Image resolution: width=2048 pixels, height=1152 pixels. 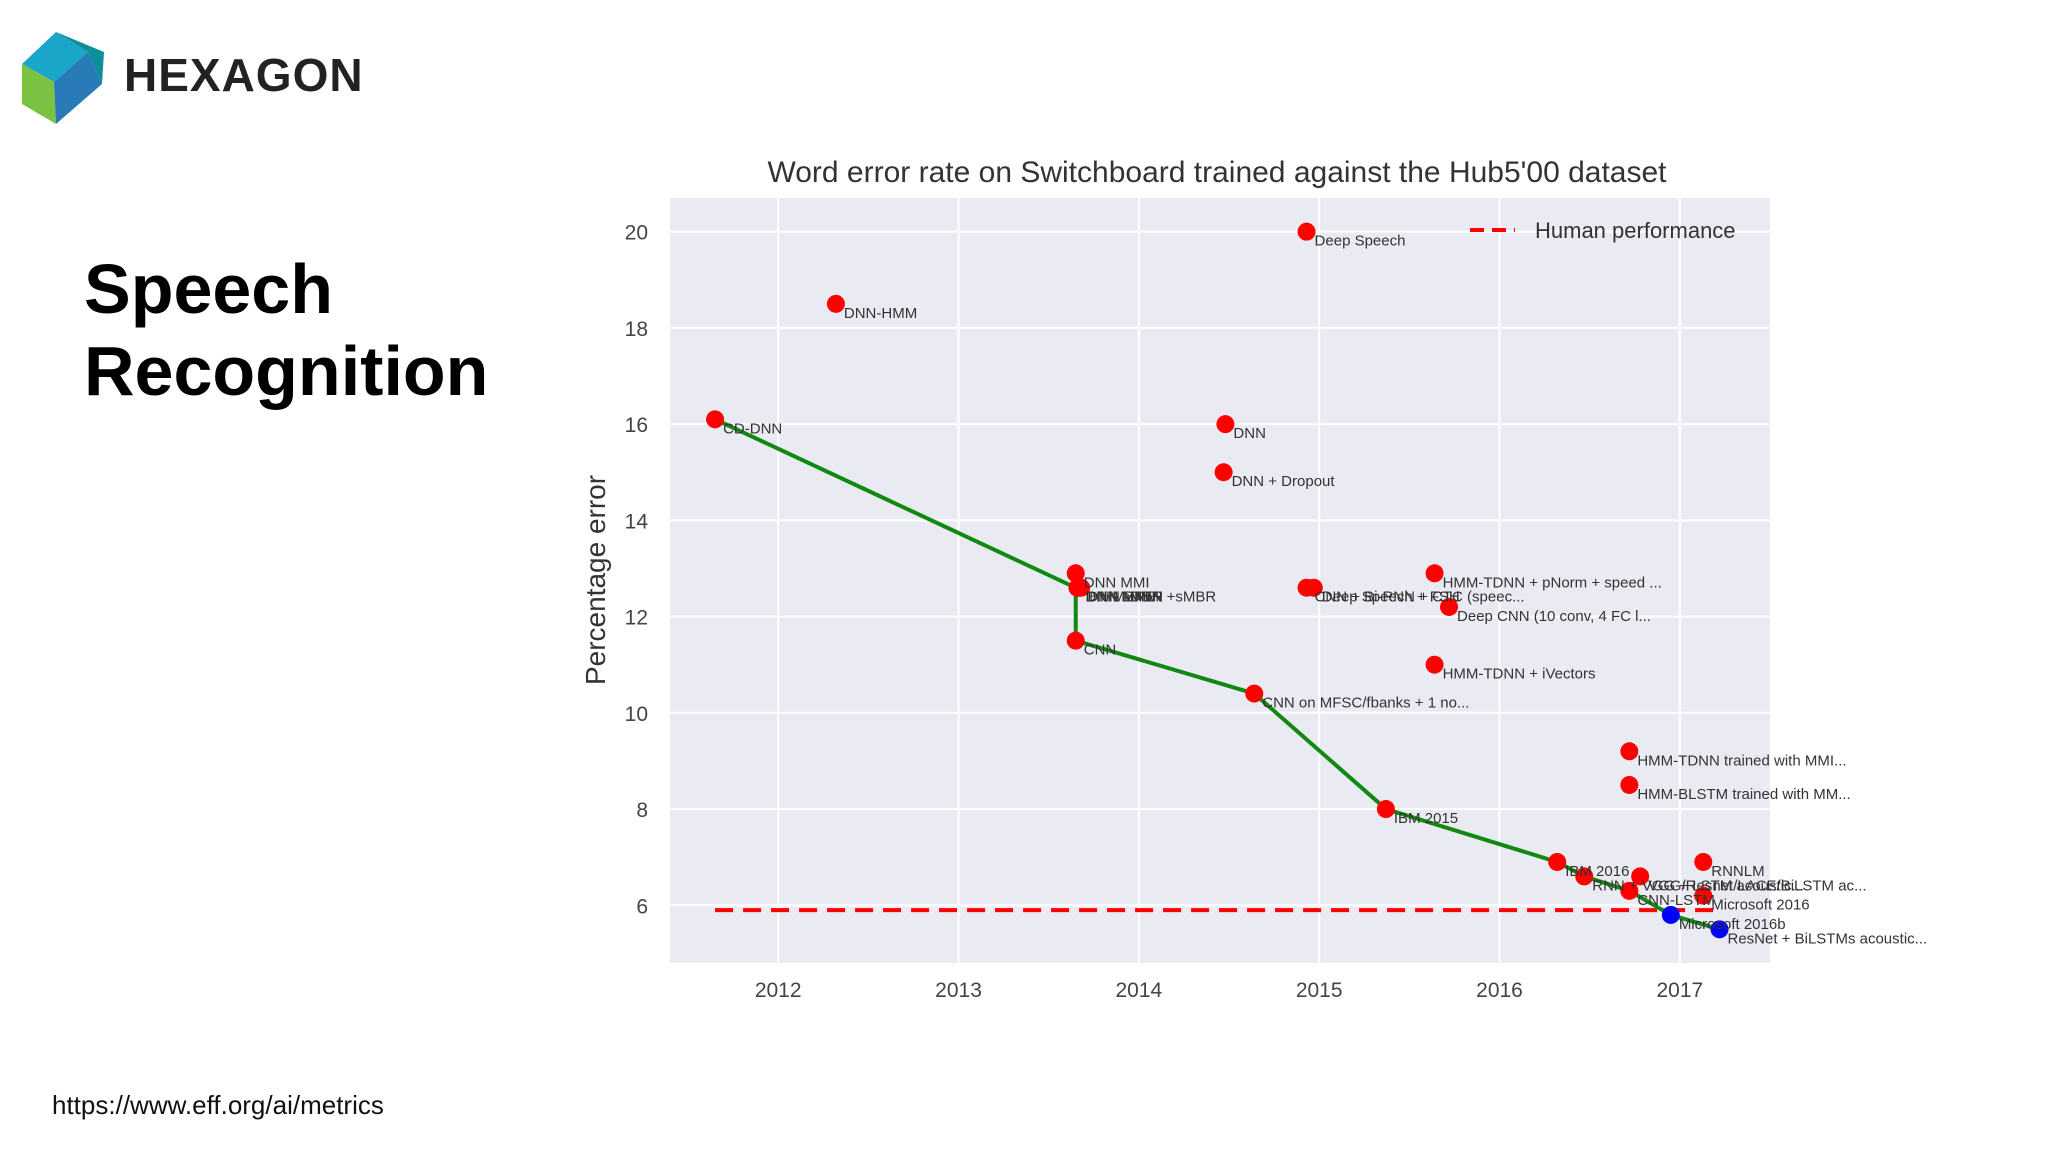 I want to click on data-point-label: Deep Speech + FSH, so click(x=1391, y=597).